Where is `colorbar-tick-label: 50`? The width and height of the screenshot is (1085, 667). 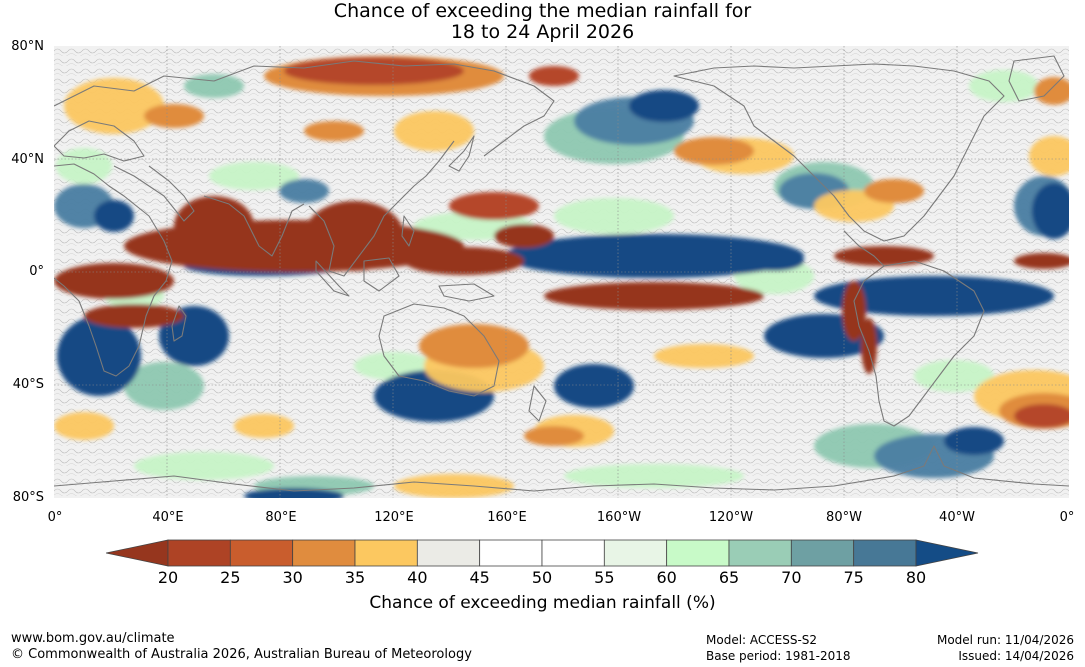 colorbar-tick-label: 50 is located at coordinates (542, 577).